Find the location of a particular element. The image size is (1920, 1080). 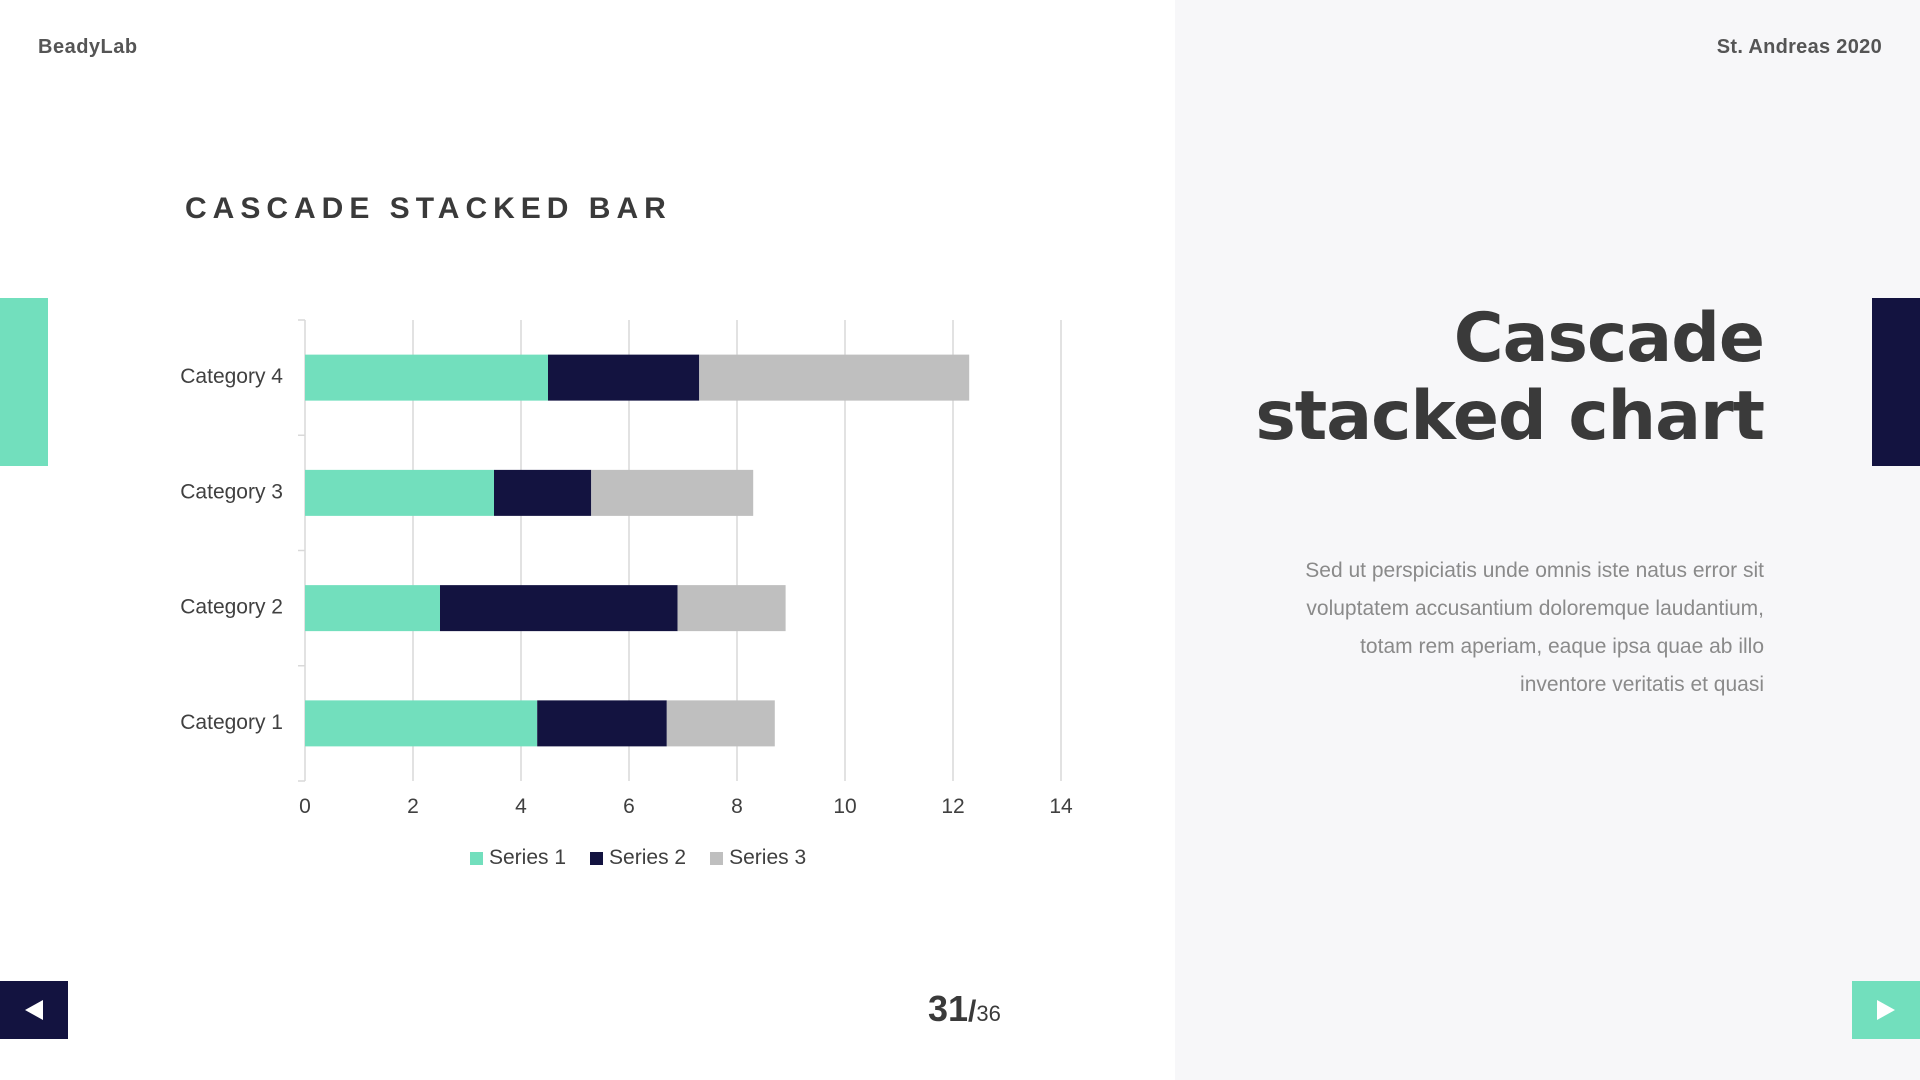

slide-heading: Cascade stacked chart is located at coordinates (1510, 377).